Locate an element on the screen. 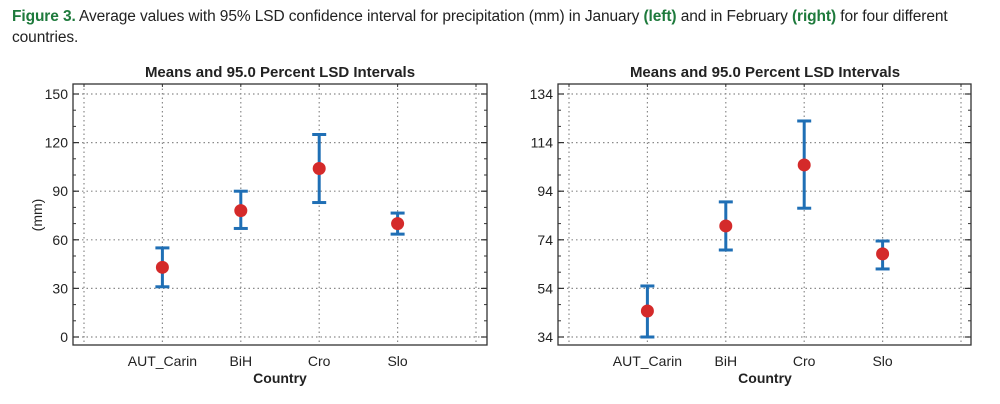 The width and height of the screenshot is (1000, 404). y-tick-label: 120 is located at coordinates (57, 143).